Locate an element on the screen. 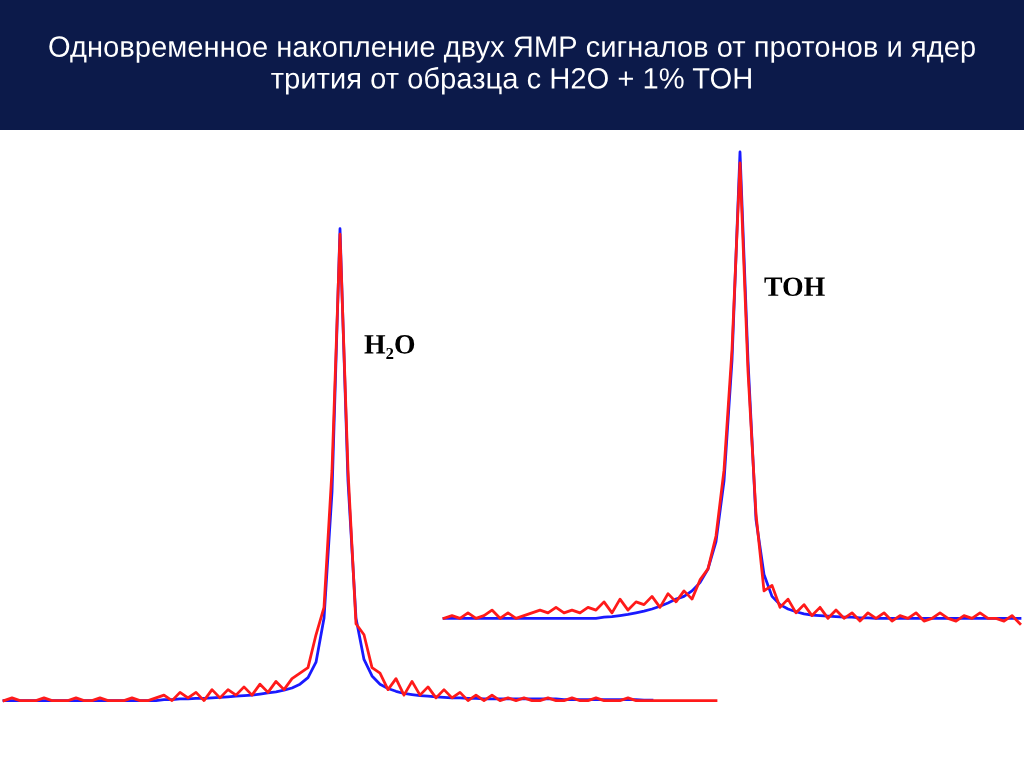 This screenshot has width=1024, height=768. chart-title: Одновременное накопление двух ЯМР сигналов от протонов и ядер трития от образца с H2O + 1% TOH is located at coordinates (512, 65).